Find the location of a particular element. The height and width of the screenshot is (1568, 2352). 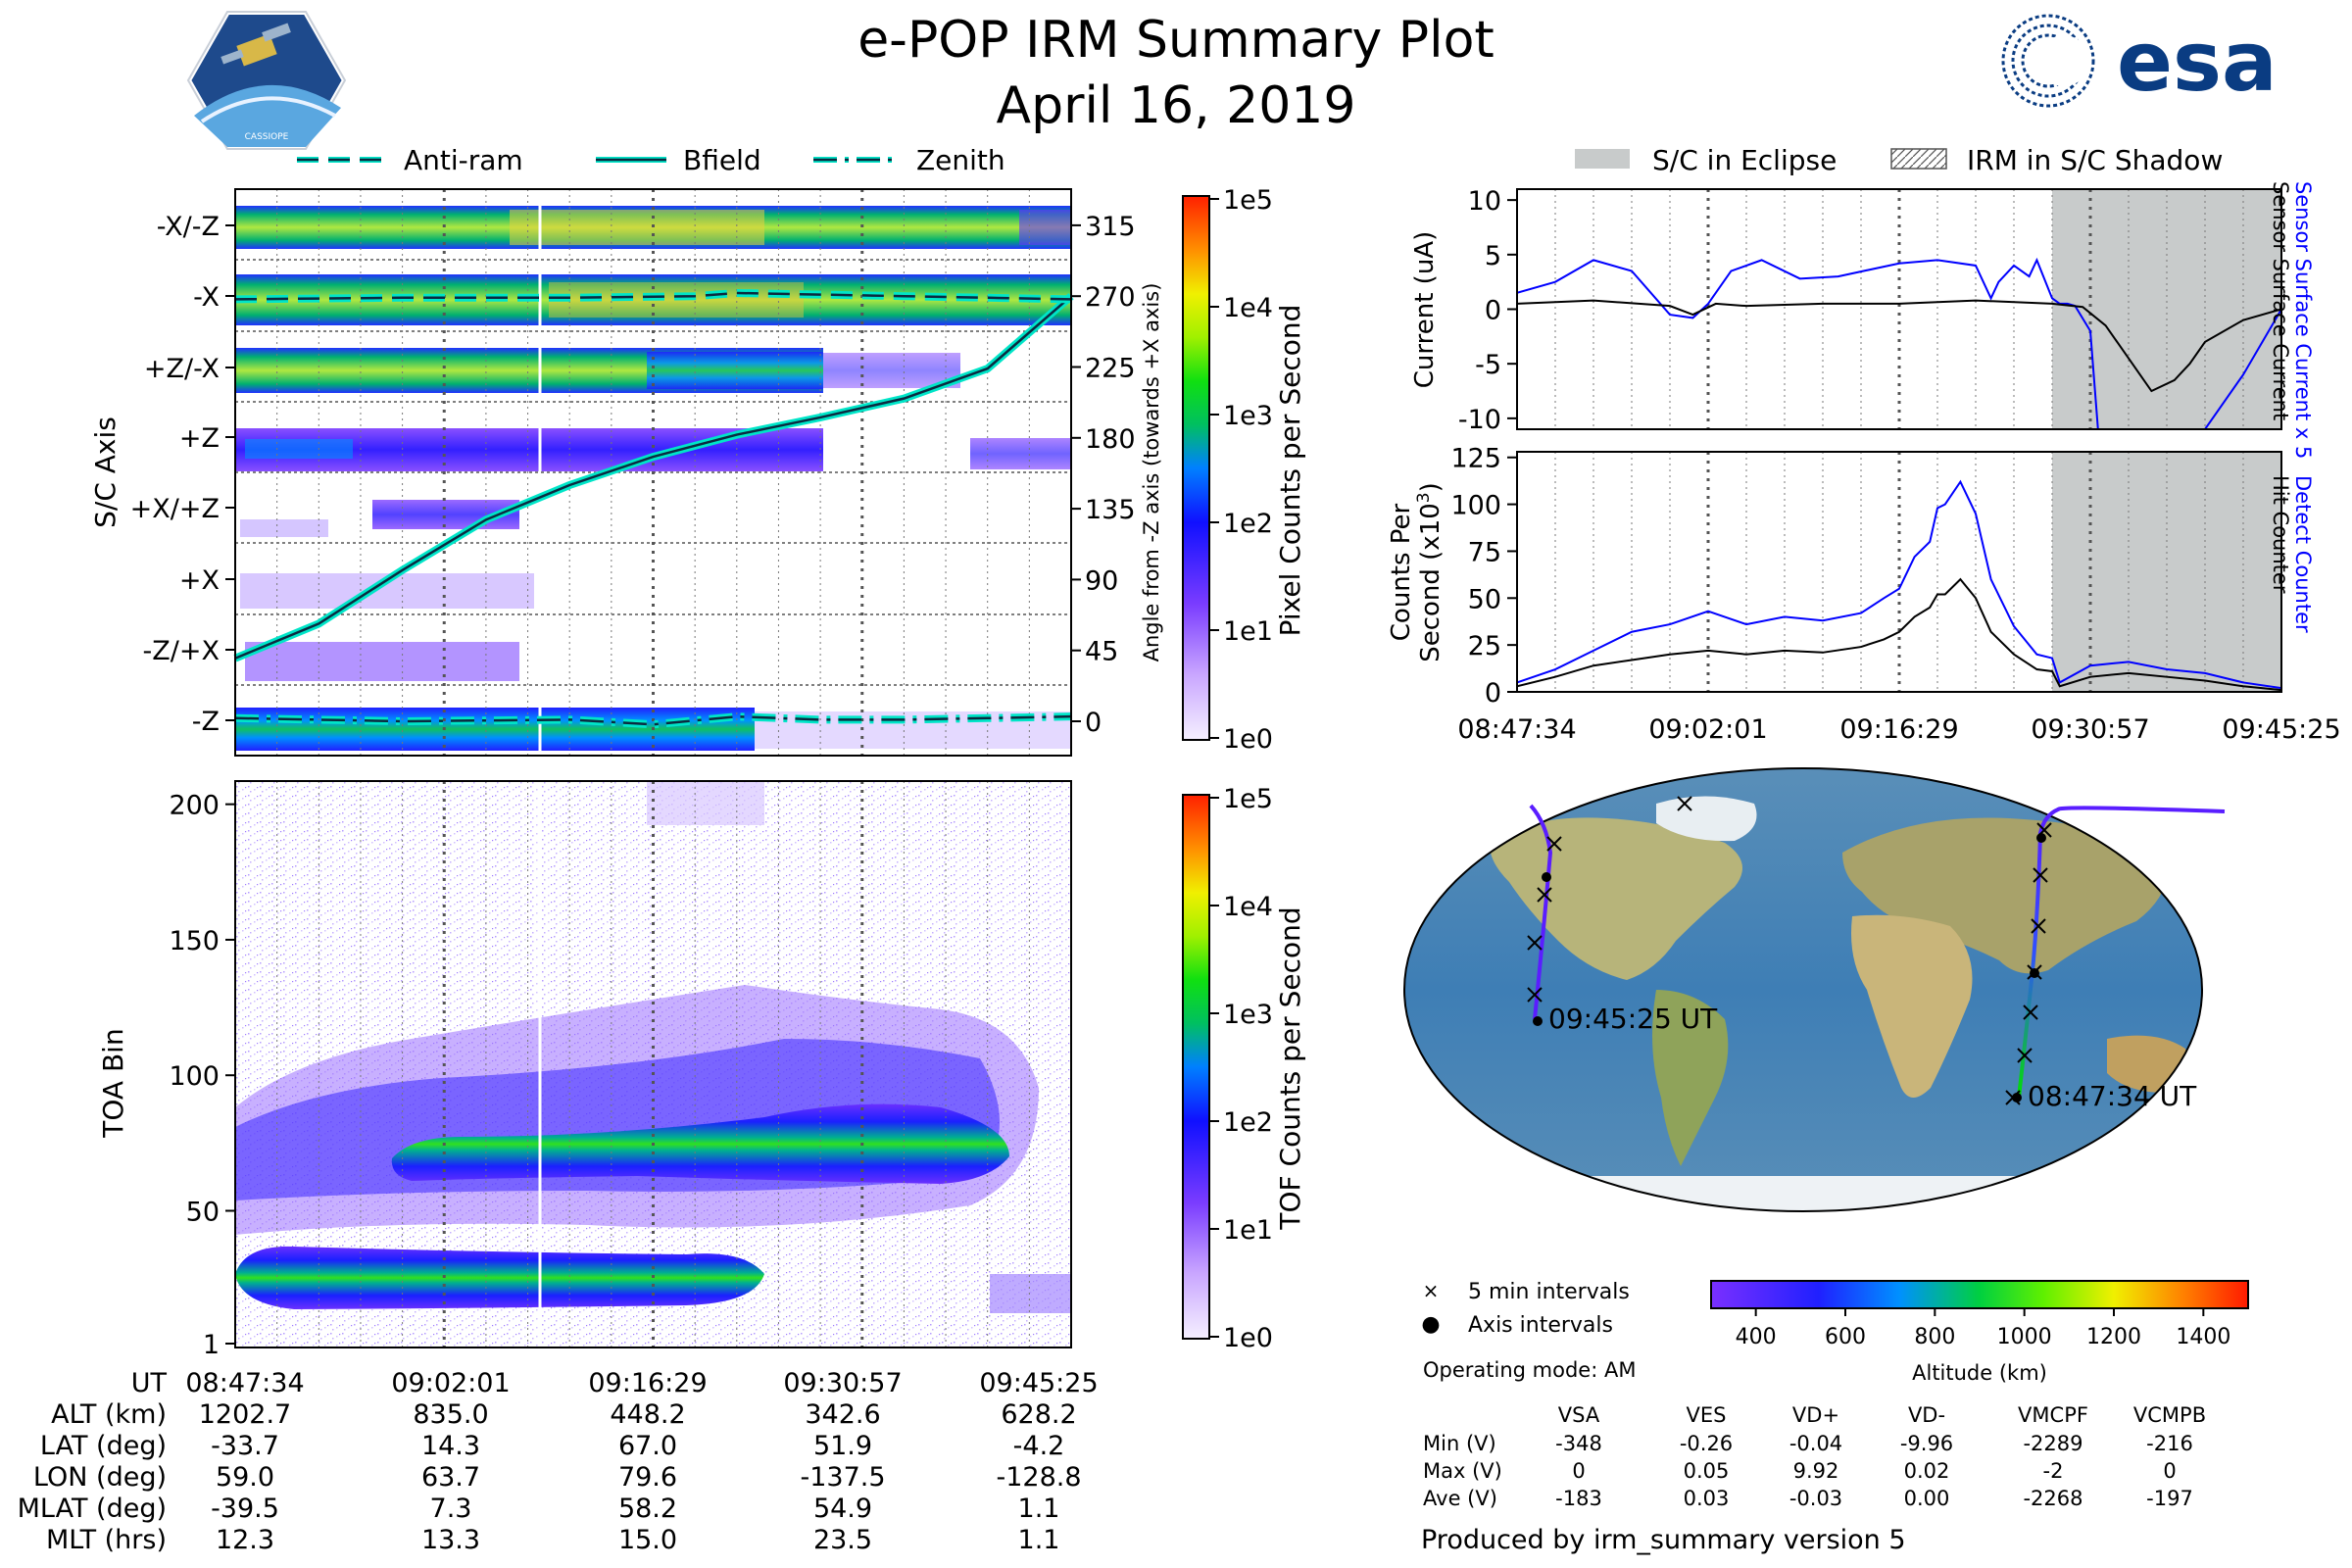

series-anti-ram is located at coordinates (653, 296).